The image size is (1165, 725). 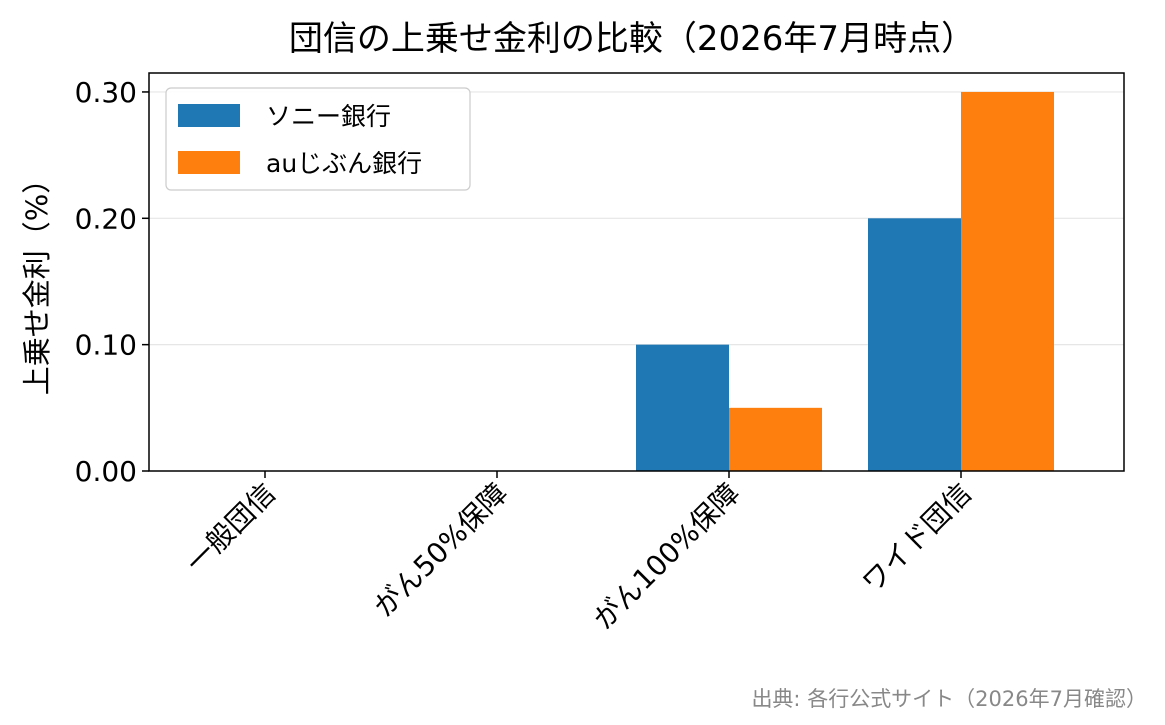 I want to click on legend-box, so click(x=318, y=139).